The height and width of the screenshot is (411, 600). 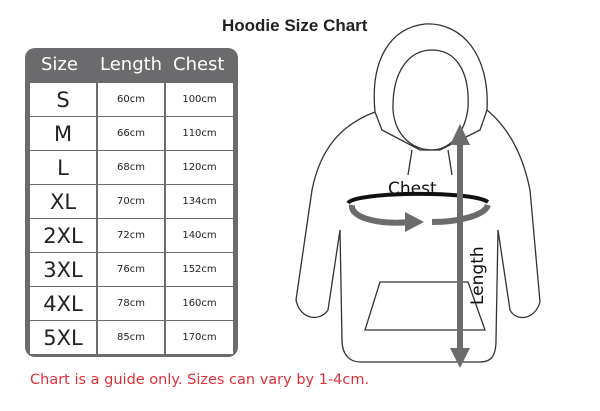 I want to click on header-length: Length, so click(x=131, y=64).